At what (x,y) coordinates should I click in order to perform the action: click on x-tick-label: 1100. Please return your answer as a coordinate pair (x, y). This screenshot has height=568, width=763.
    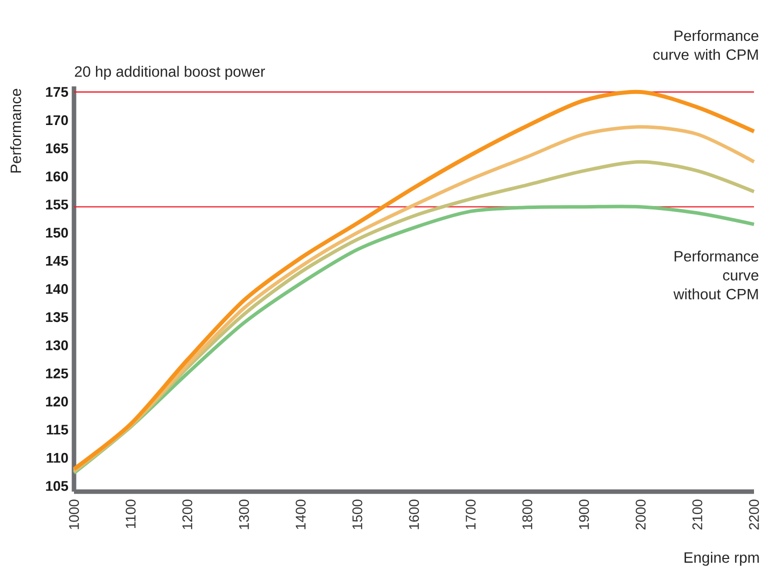
    Looking at the image, I should click on (131, 514).